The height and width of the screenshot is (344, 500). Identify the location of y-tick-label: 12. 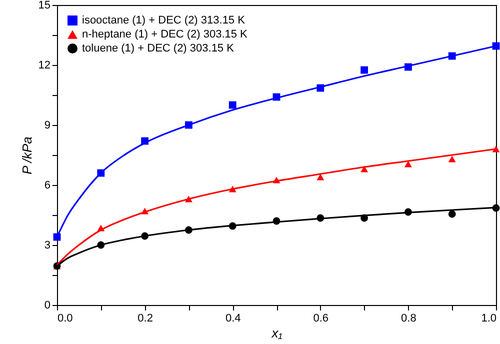
(44, 66).